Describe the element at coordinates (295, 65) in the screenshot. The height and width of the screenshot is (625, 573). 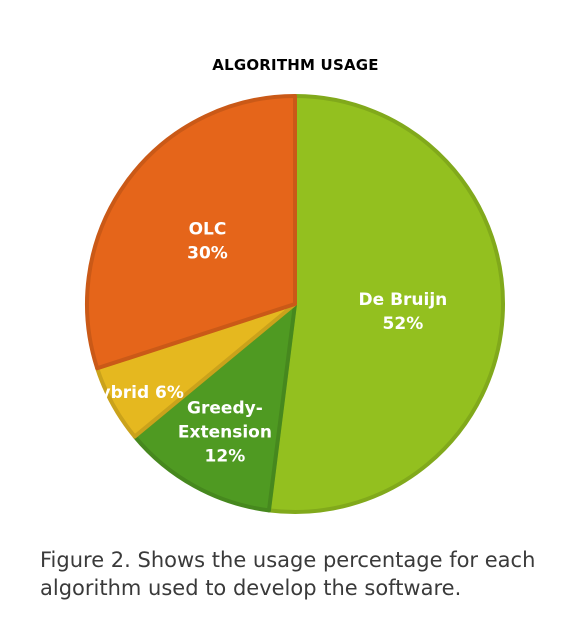
I see `chart-title: ALGORITHM USAGE` at that location.